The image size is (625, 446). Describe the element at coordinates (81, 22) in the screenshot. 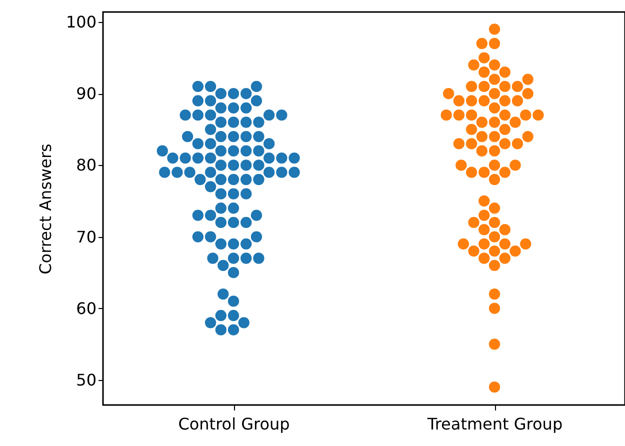

I see `y-tick-label: 100` at that location.